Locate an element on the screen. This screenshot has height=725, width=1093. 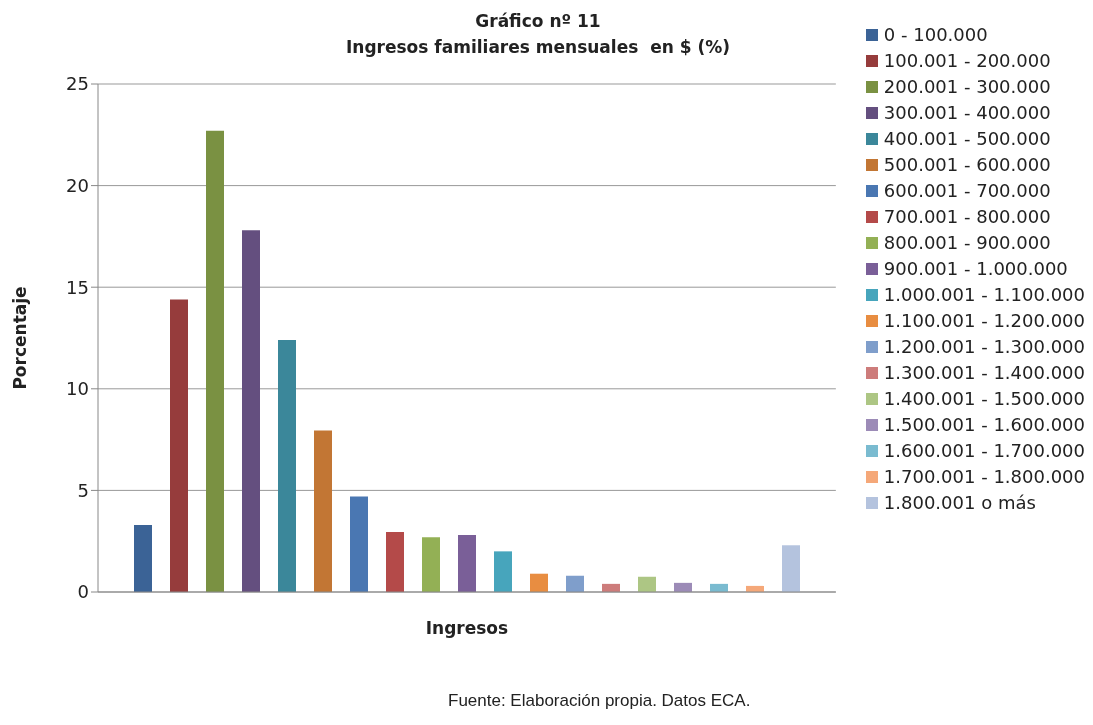
legend-label: 1.000.001 - 1.100.000 is located at coordinates (984, 295).